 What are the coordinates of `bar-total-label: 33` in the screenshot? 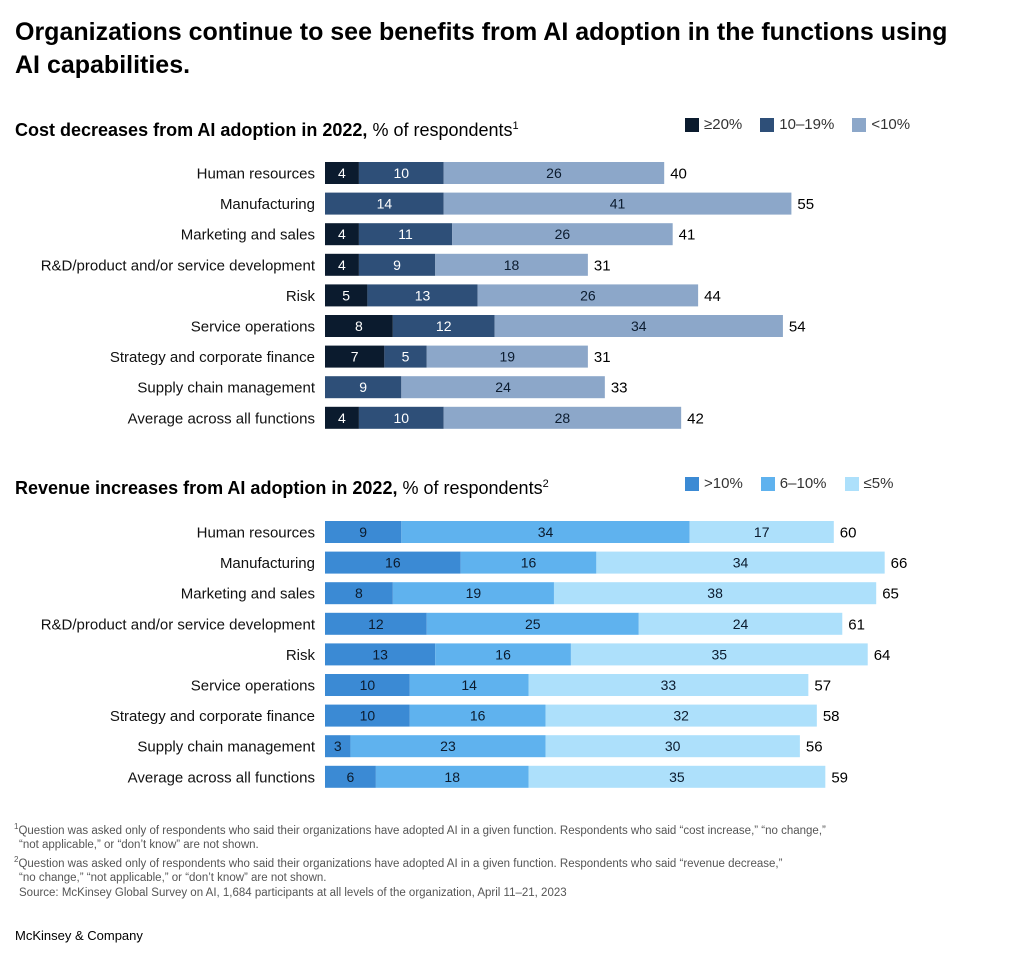 It's located at (619, 388).